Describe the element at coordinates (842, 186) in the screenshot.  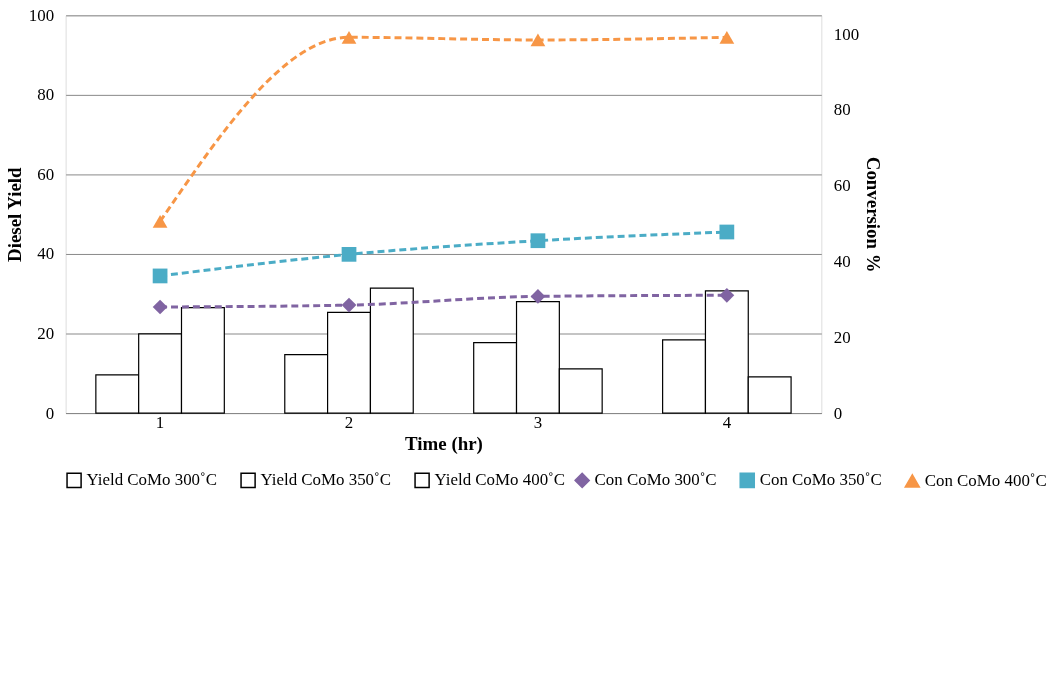
I see `y2-tick-label: 60` at that location.